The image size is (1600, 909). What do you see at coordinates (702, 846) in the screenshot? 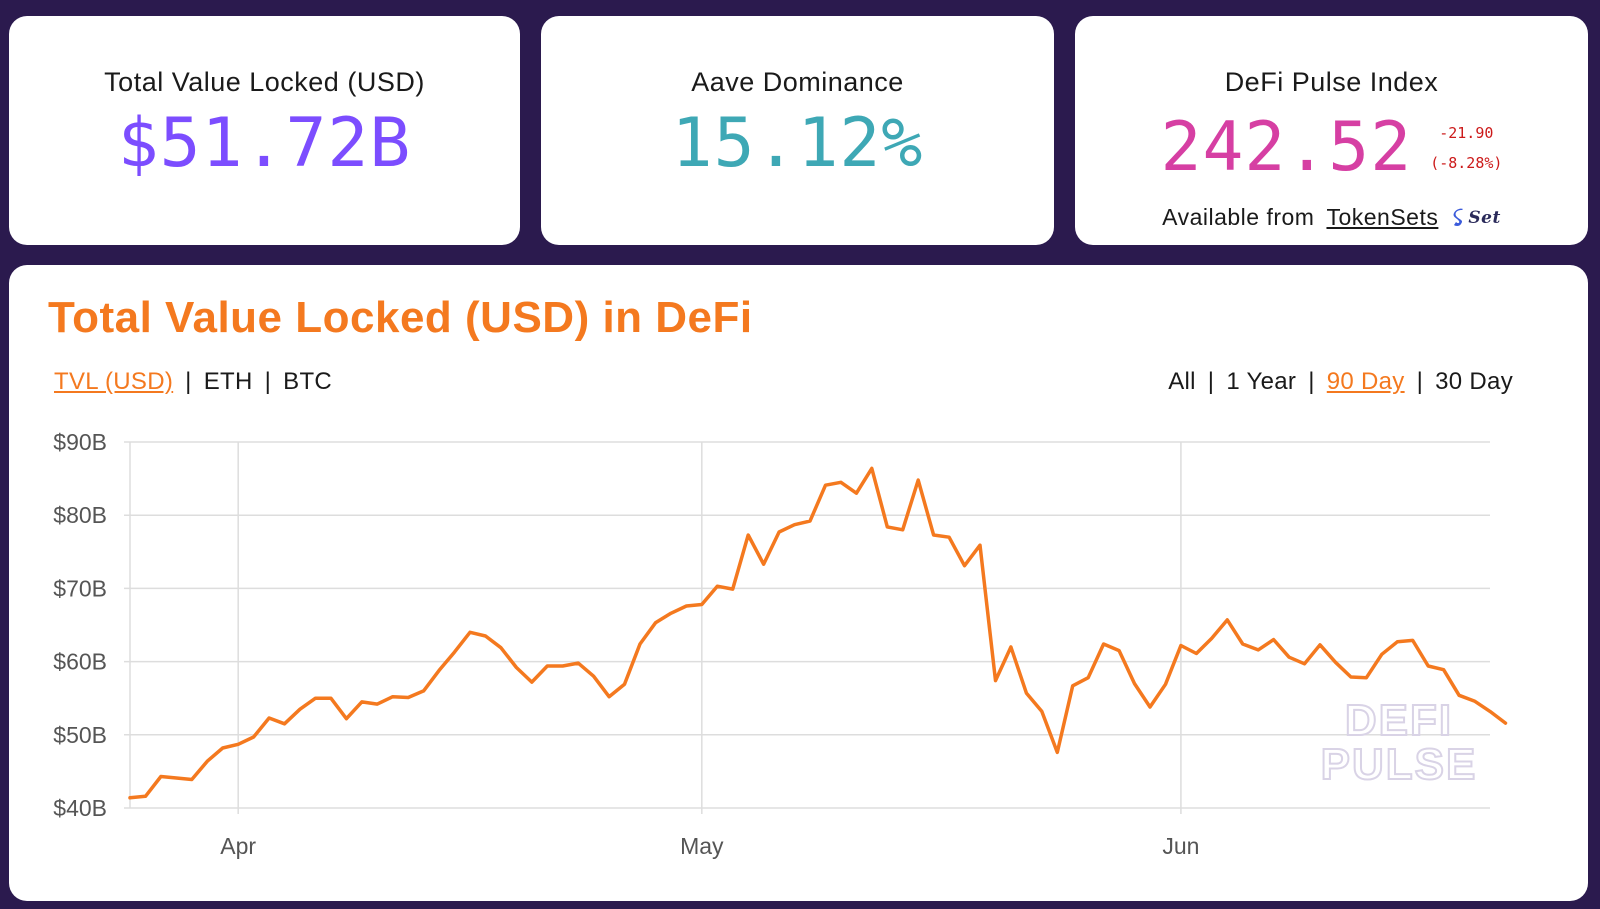
I see `x-tick-label: May` at bounding box center [702, 846].